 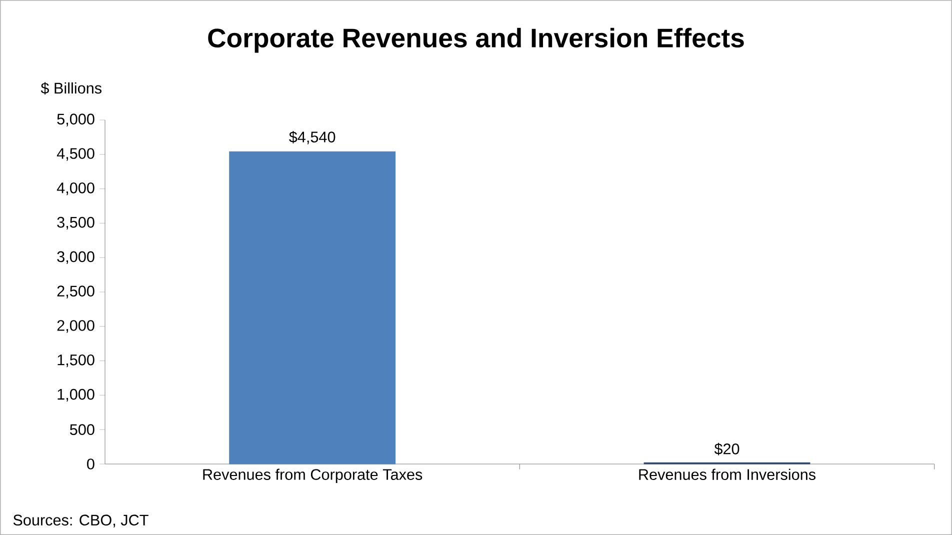 I want to click on y-tick-label: 3,500, so click(x=75, y=223).